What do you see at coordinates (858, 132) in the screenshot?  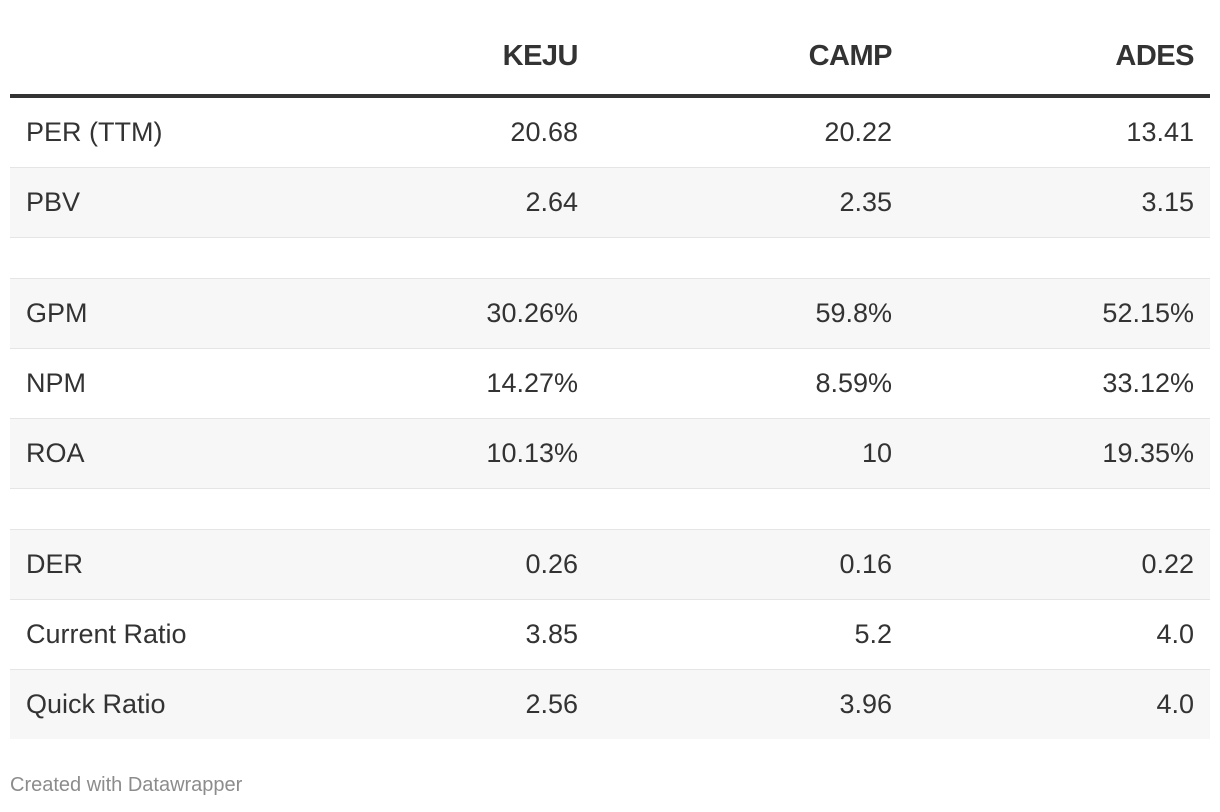 I see `cell-camp: 20.22` at bounding box center [858, 132].